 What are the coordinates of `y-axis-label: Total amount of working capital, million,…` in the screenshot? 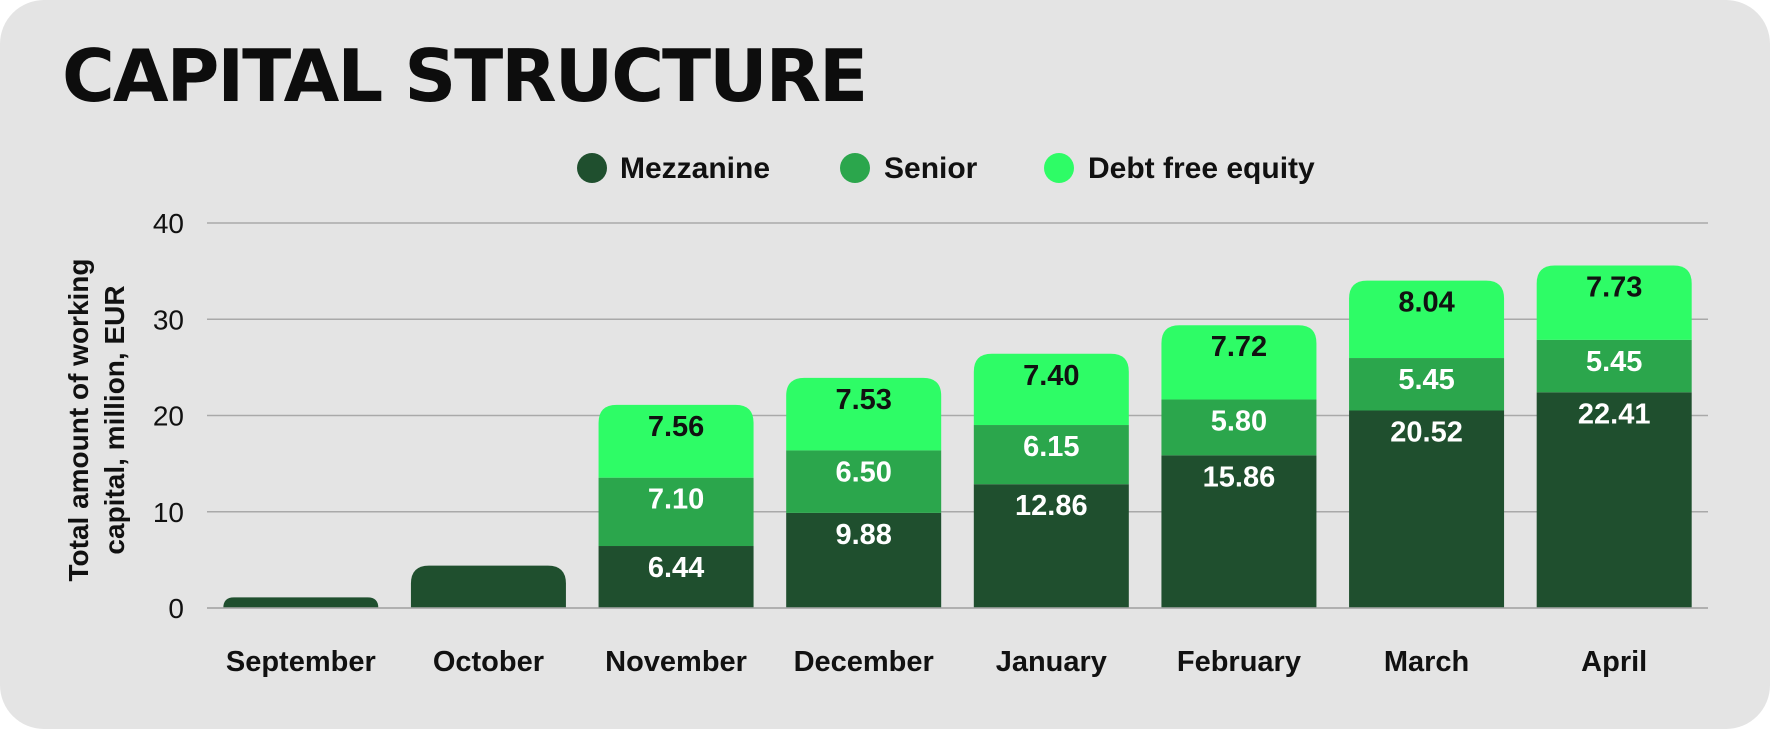 It's located at (96, 419).